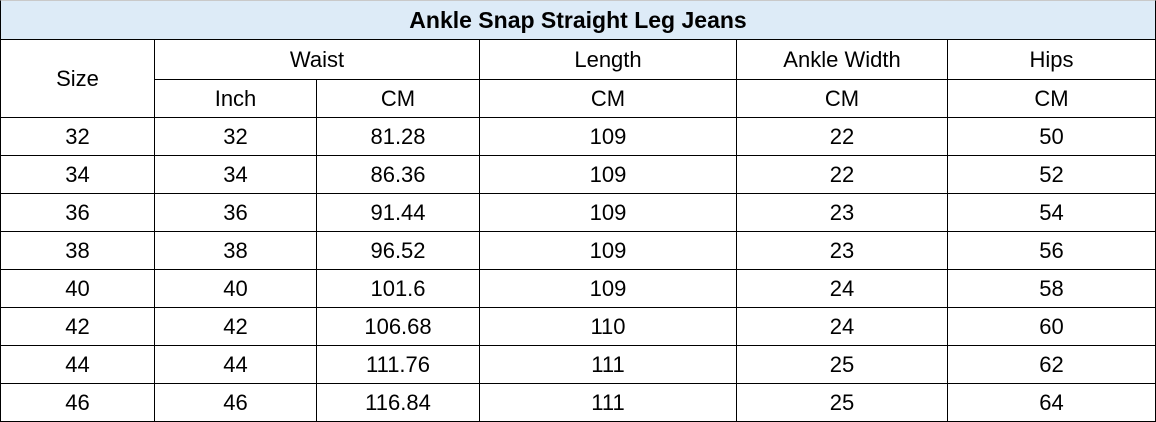  Describe the element at coordinates (1052, 251) in the screenshot. I see `data-cell: 56` at that location.